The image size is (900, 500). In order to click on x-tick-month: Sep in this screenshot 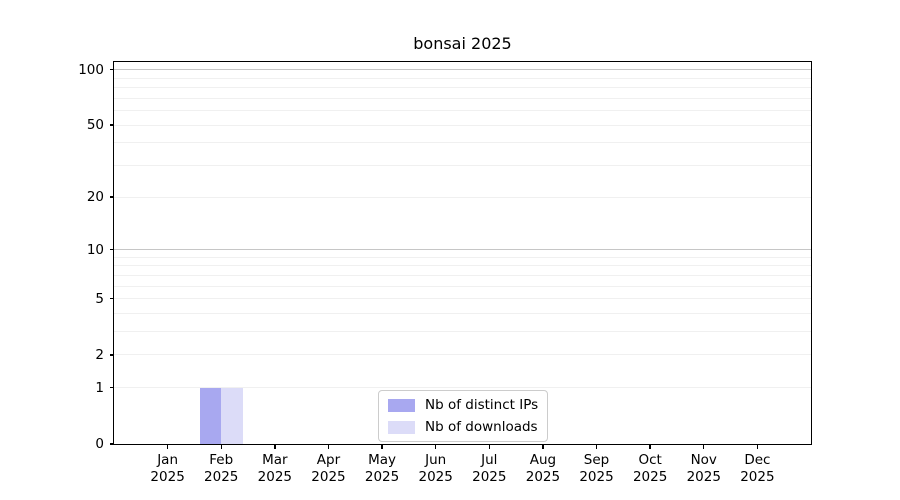, I will do `click(596, 460)`.